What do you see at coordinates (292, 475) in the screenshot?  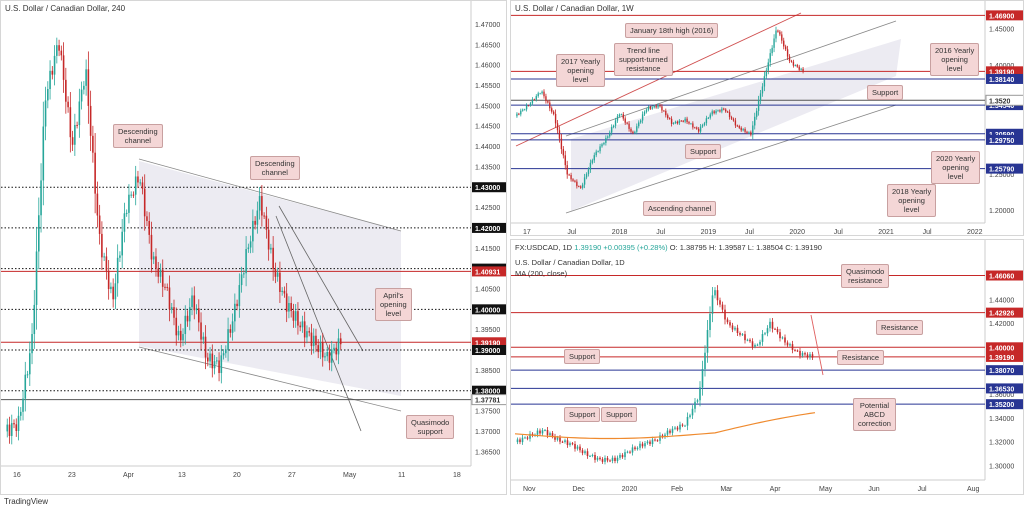 I see `x-tick-label: 27` at bounding box center [292, 475].